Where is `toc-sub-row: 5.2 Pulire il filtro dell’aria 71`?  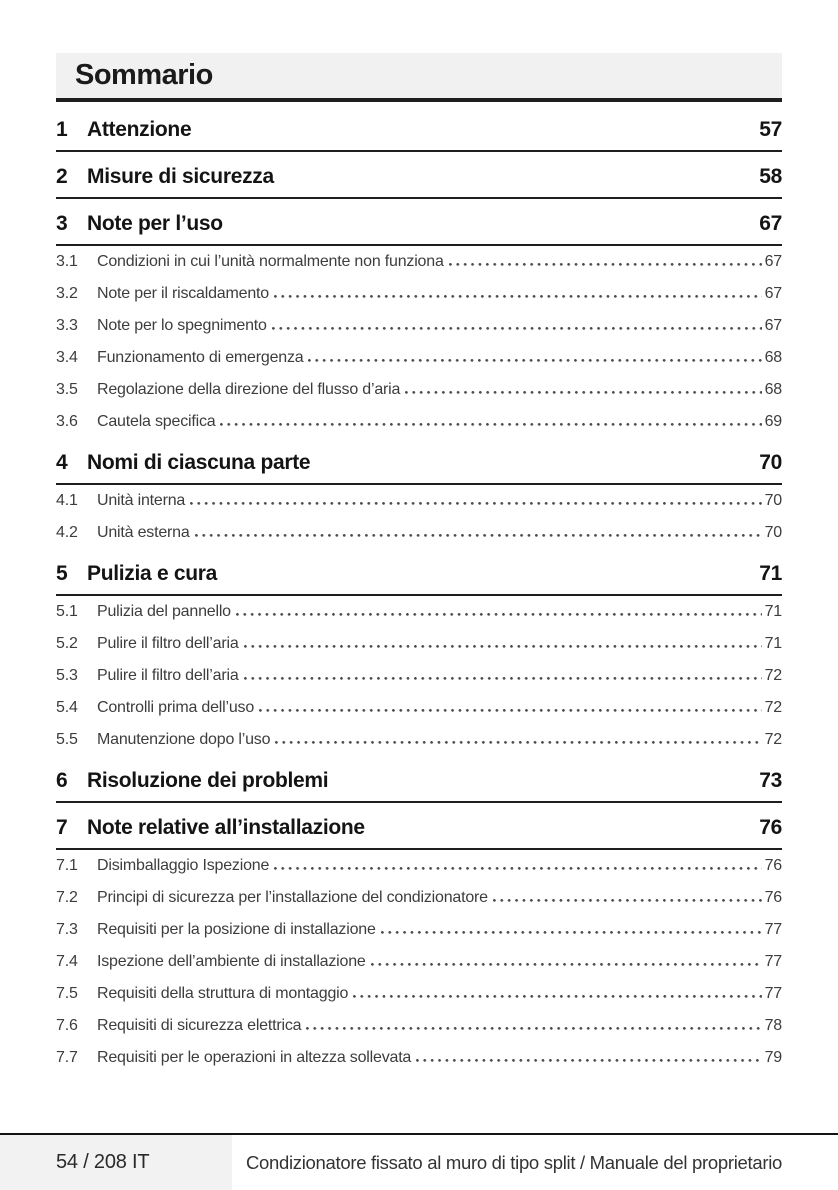 toc-sub-row: 5.2 Pulire il filtro dell’aria 71 is located at coordinates (419, 644).